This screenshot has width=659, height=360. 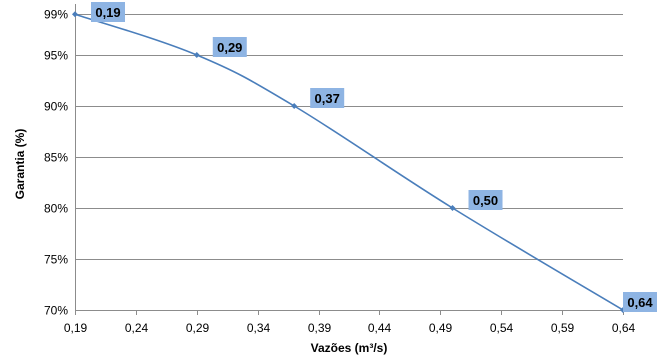 I want to click on x-tick-label: 0,29, so click(x=198, y=328).